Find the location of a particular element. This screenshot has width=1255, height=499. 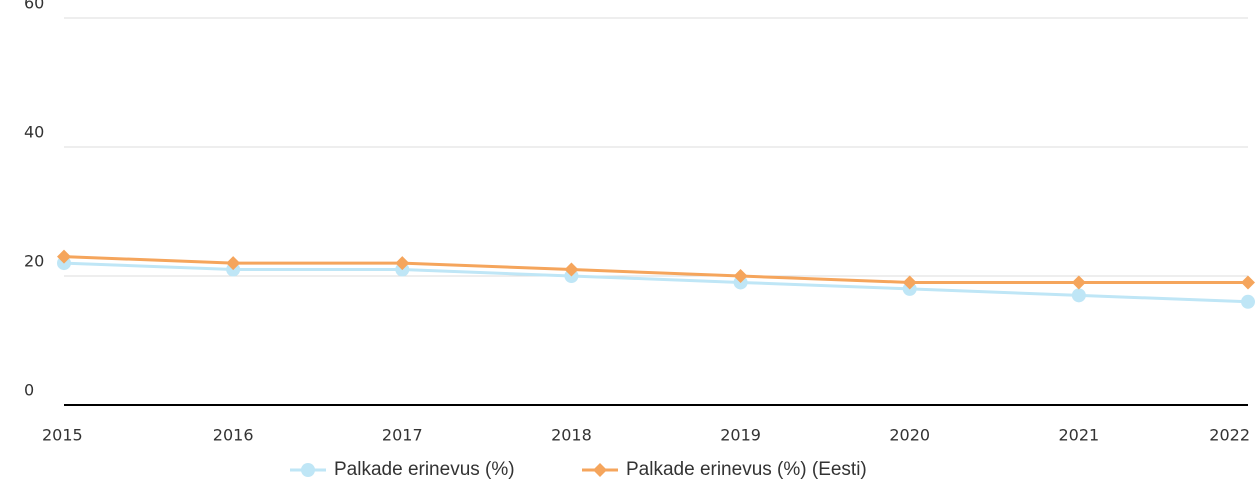

x-tick-label: 2020 is located at coordinates (909, 435).